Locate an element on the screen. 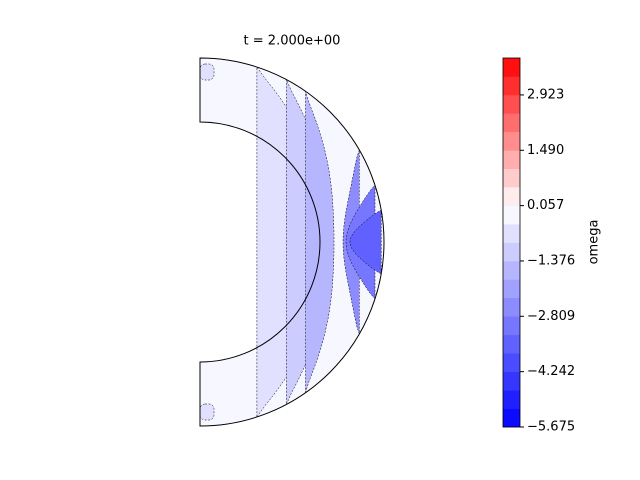 The width and height of the screenshot is (640, 480). colorbar: −5.675 −4.242 −2.809 −1.376 0.057 1.490 2.923 is located at coordinates (538, 246).